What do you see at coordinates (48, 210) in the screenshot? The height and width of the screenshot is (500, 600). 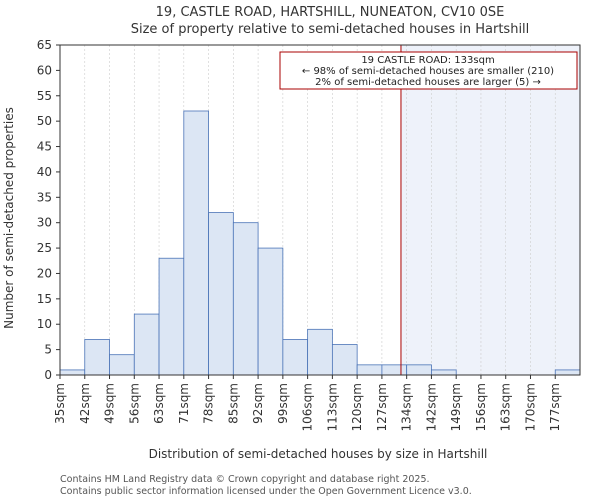 I see `y-axis-ticks: 0 5 10 15 20 25 30 35 40 45 50 55 60 65` at bounding box center [48, 210].